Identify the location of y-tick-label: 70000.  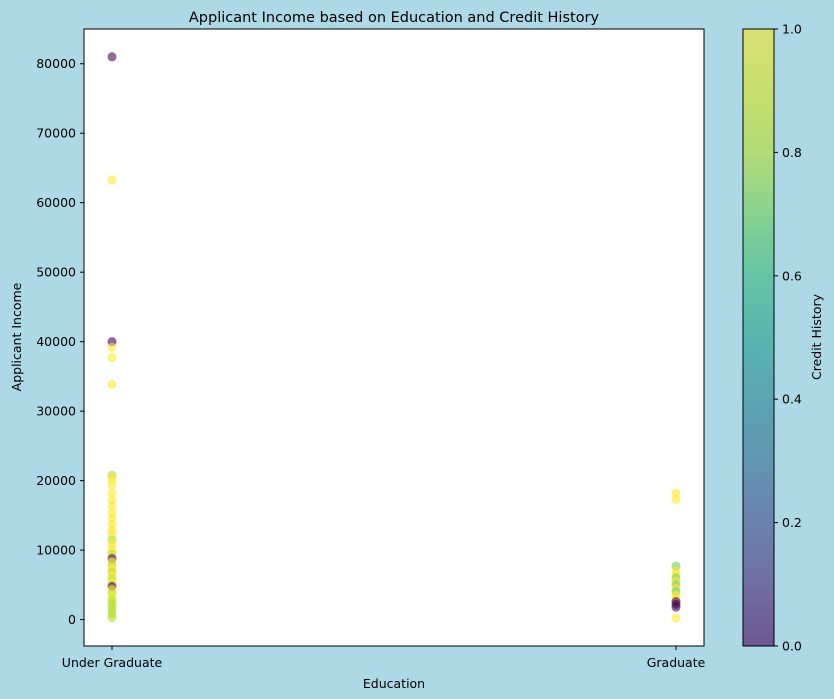
(56, 133).